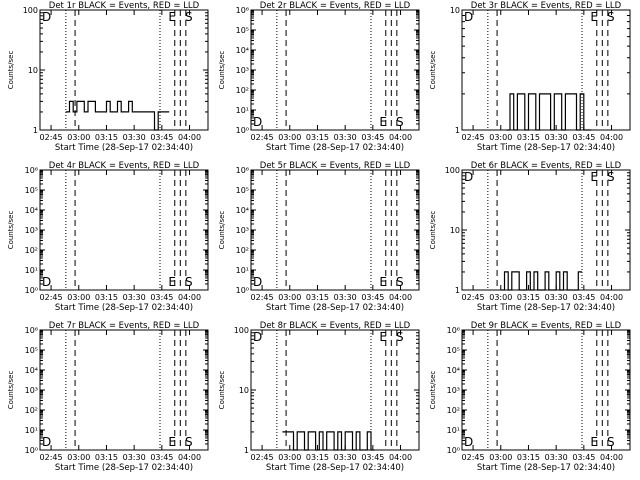  What do you see at coordinates (335, 166) in the screenshot?
I see `panel-title: Det 5r BLACK = Events, RED = LLD` at bounding box center [335, 166].